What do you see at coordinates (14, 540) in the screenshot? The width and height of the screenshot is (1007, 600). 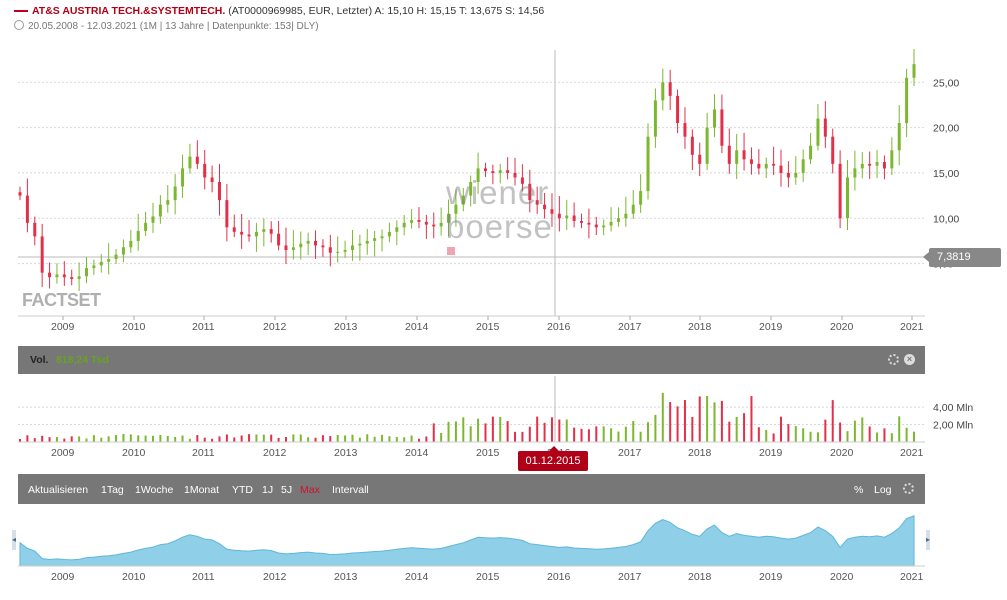 I see `chevron-left-icon: ◂` at bounding box center [14, 540].